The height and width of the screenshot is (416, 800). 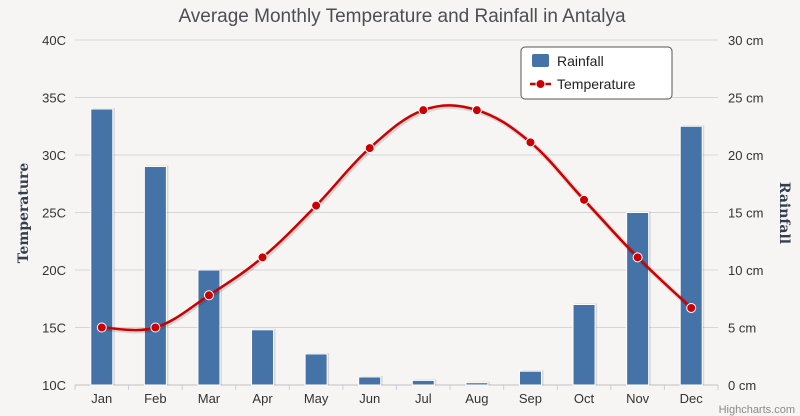 What do you see at coordinates (101, 398) in the screenshot?
I see `x-tick-label: Jan` at bounding box center [101, 398].